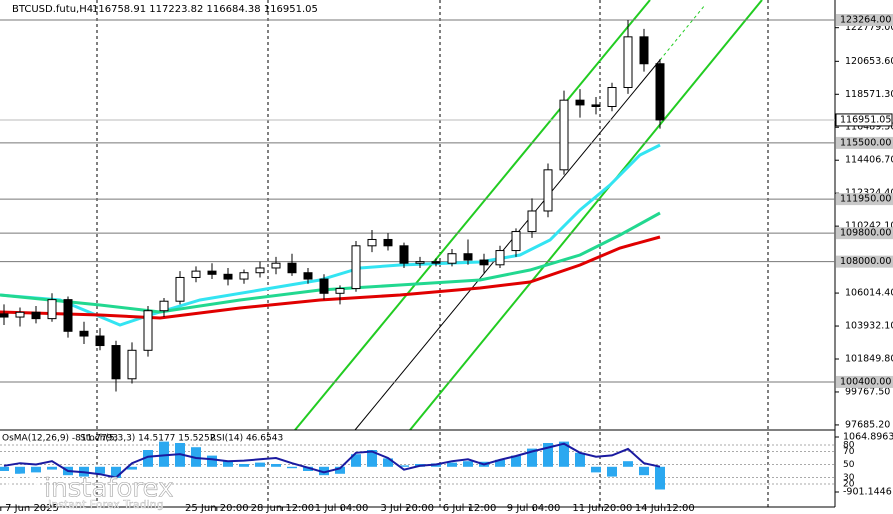 The image size is (893, 514). What do you see at coordinates (869, 127) in the screenshot?
I see `y-tick-label: 116489.50` at bounding box center [869, 127].